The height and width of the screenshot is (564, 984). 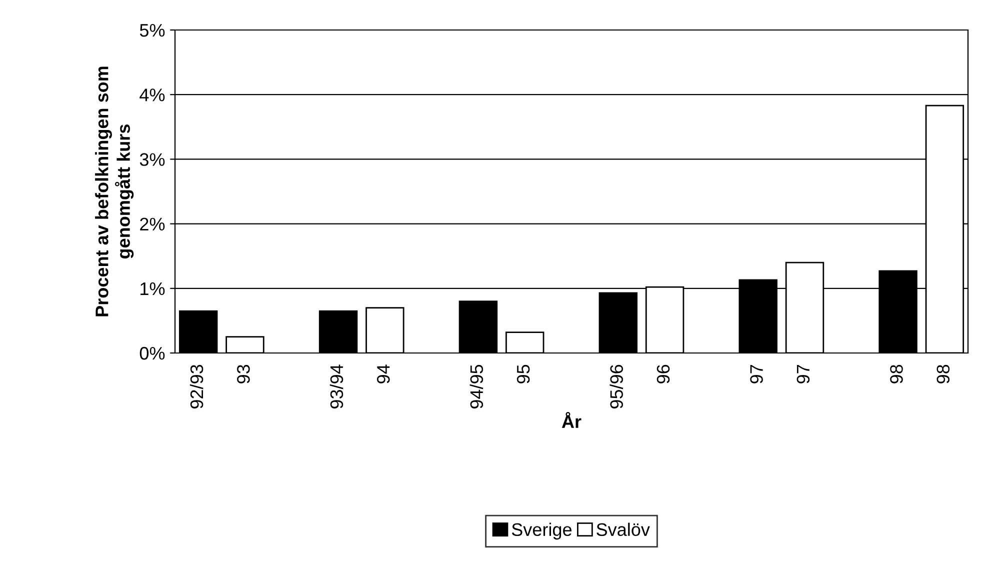 What do you see at coordinates (152, 95) in the screenshot?
I see `y-tick-label: 4%` at bounding box center [152, 95].